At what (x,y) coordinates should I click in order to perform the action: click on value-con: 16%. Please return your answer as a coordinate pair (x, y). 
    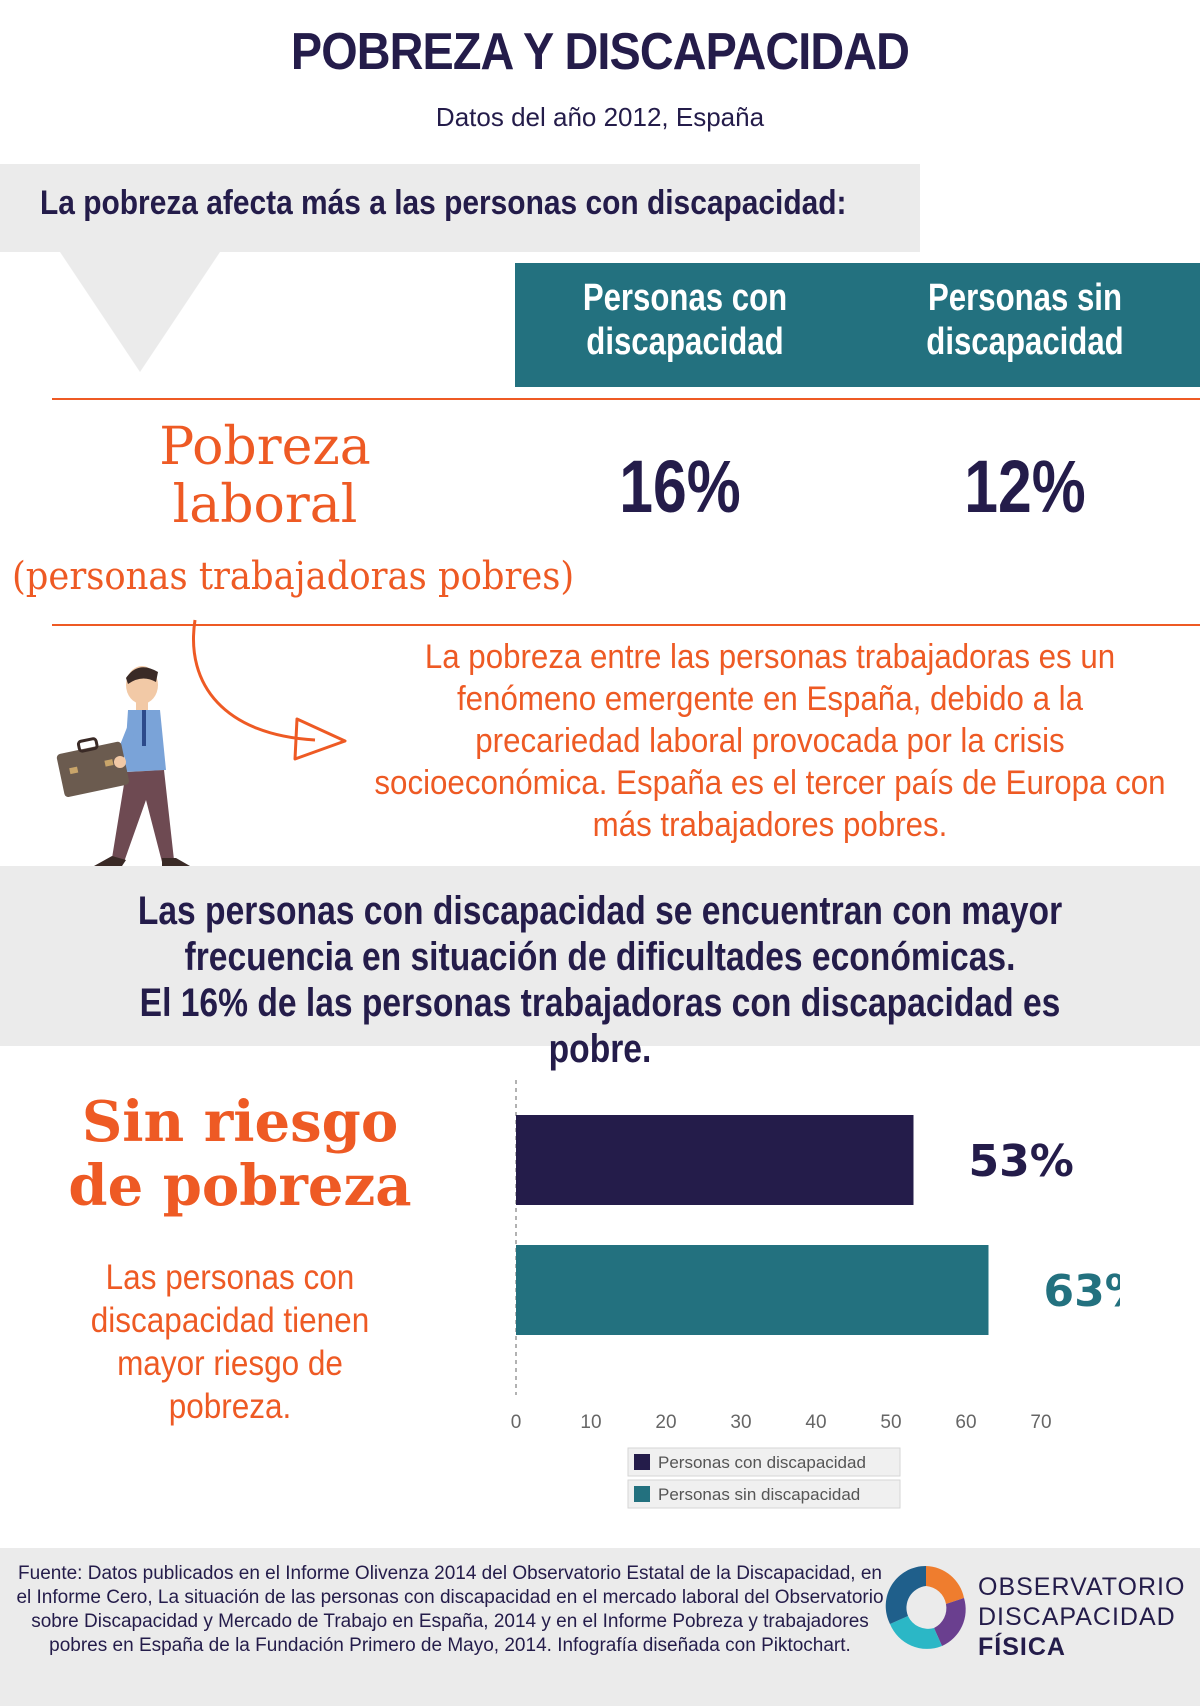
    Looking at the image, I should click on (680, 486).